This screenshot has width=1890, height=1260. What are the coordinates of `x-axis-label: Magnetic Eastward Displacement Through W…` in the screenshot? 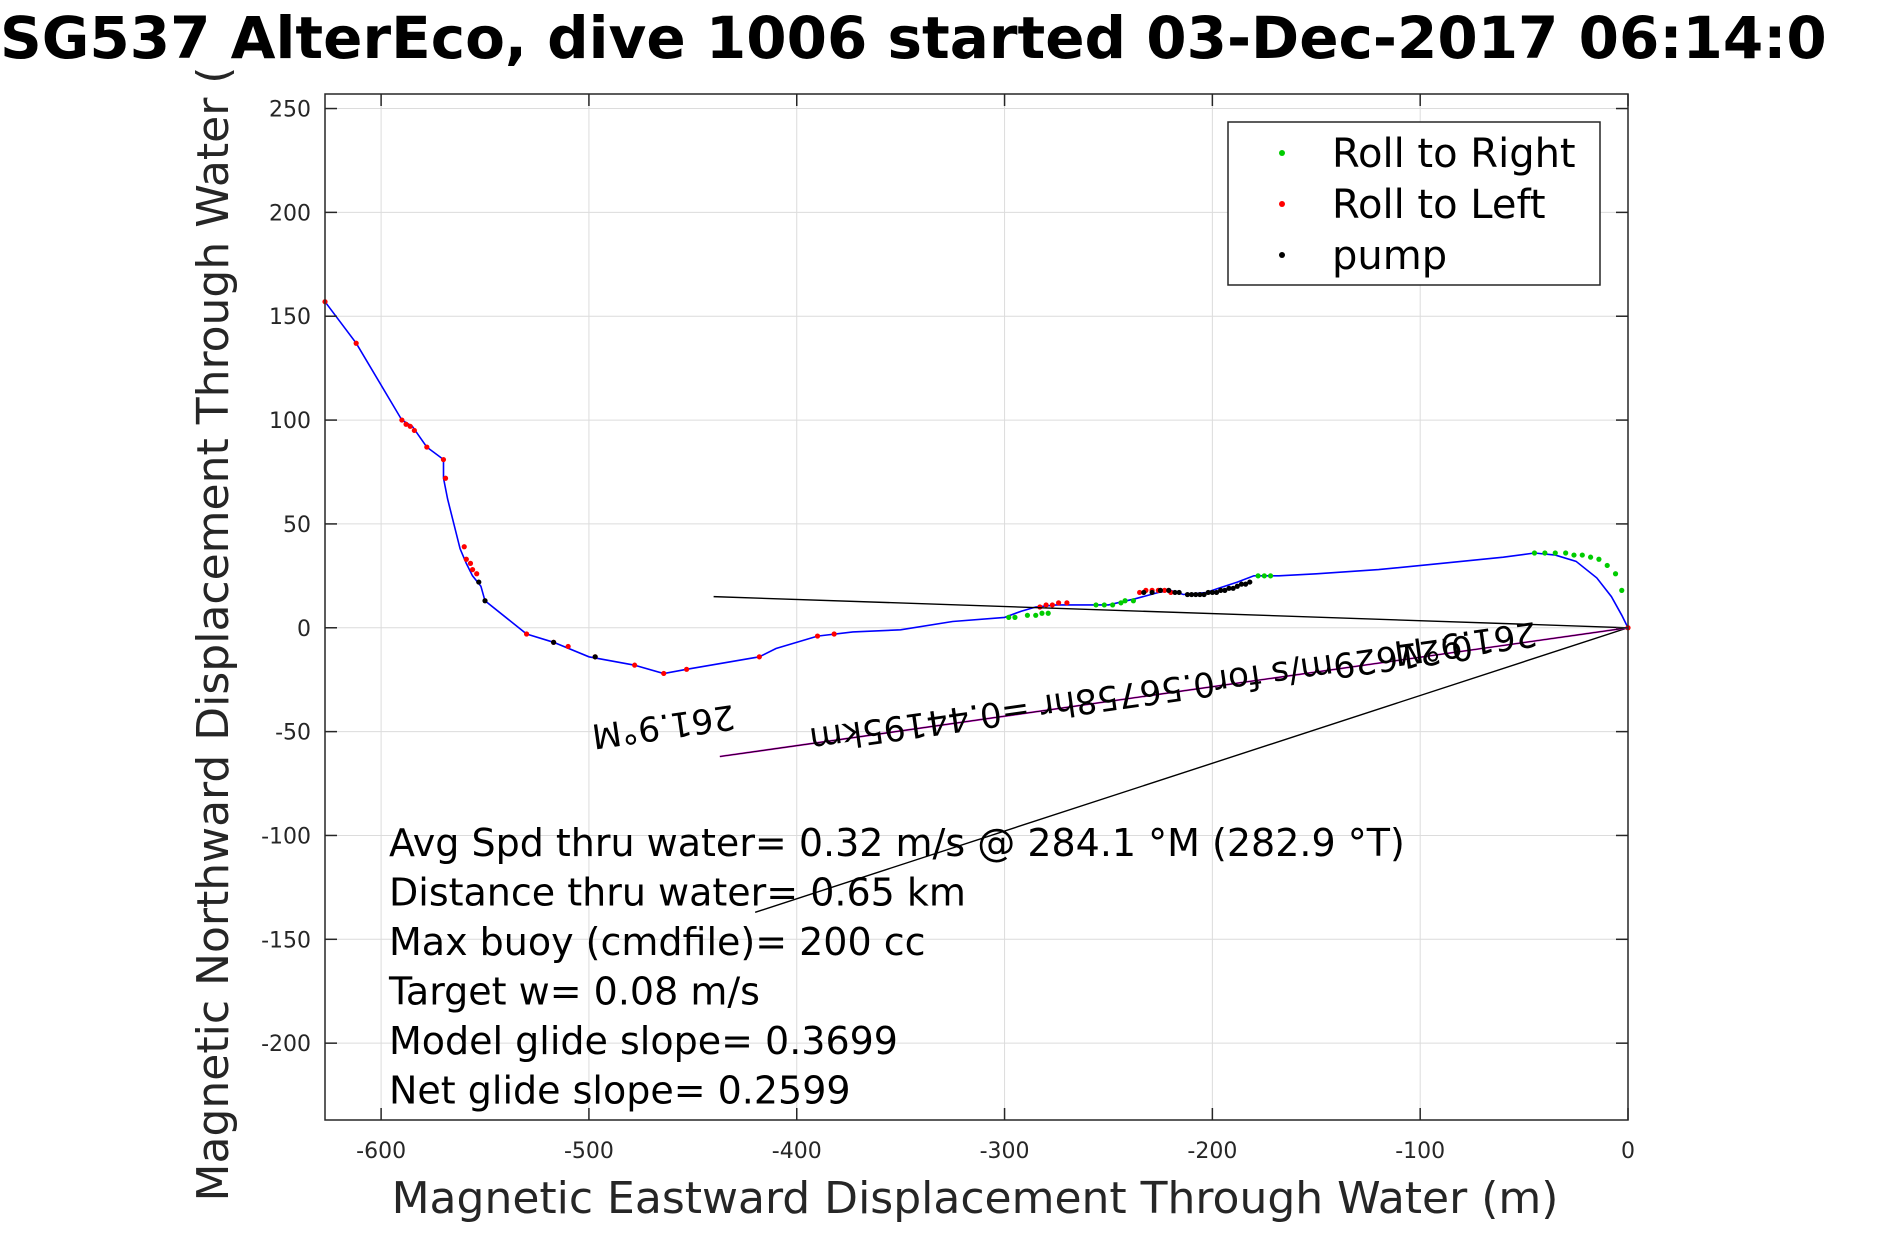 It's located at (975, 1198).